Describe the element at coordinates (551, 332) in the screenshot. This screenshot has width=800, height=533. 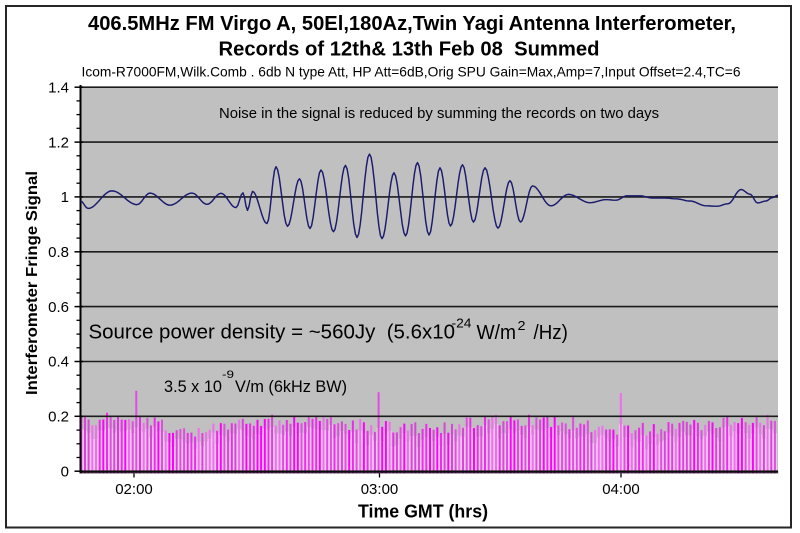
I see `svg-text: /Hz)` at that location.